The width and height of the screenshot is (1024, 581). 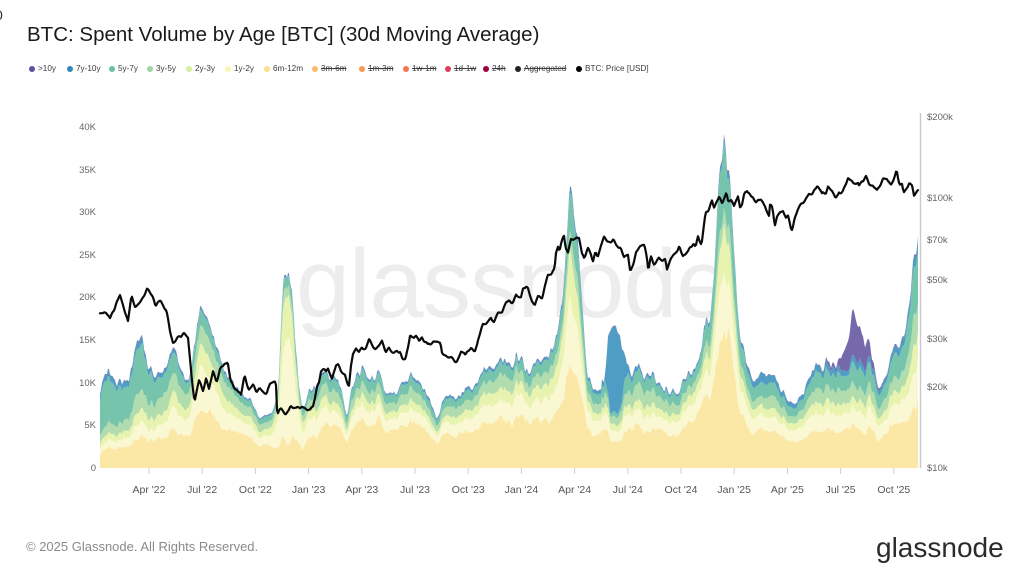 What do you see at coordinates (149, 490) in the screenshot?
I see `svg-text: Apr '22` at bounding box center [149, 490].